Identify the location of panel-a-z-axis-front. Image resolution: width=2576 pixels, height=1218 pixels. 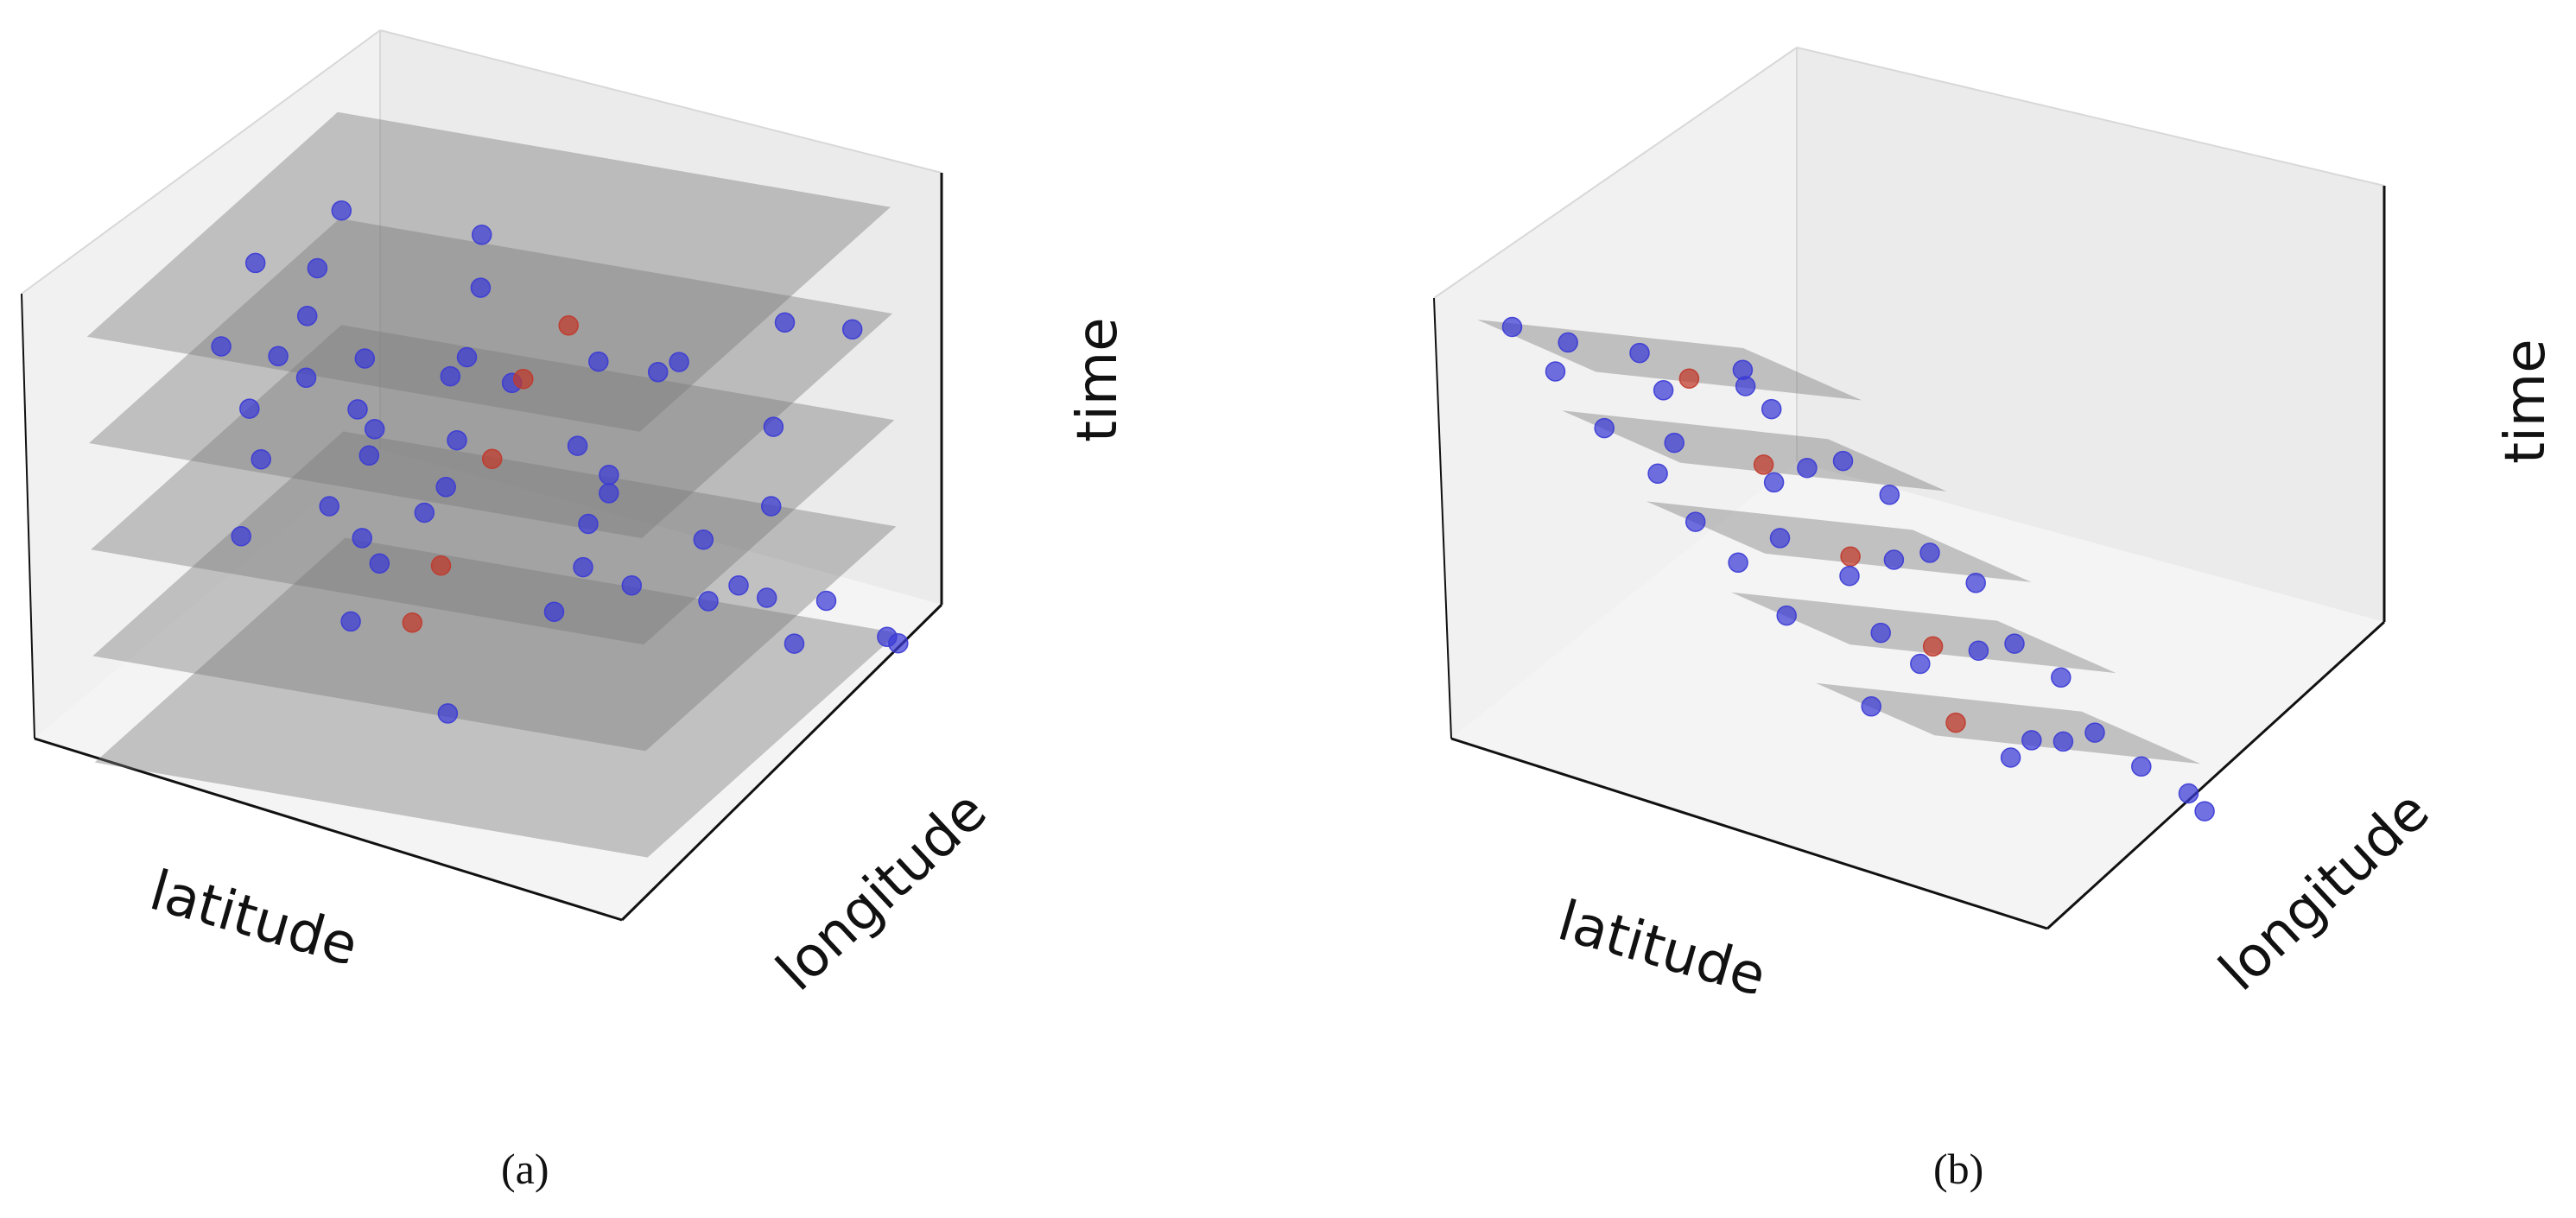
(28, 516).